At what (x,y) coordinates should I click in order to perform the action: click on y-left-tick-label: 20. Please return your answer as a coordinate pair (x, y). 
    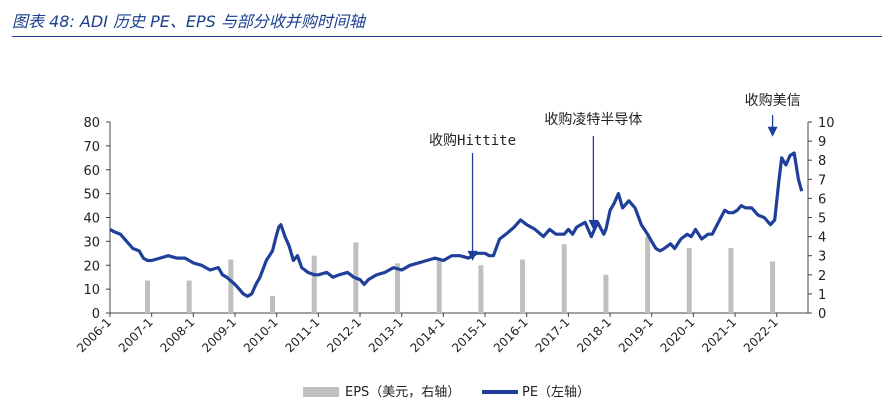
    Looking at the image, I should click on (91, 266).